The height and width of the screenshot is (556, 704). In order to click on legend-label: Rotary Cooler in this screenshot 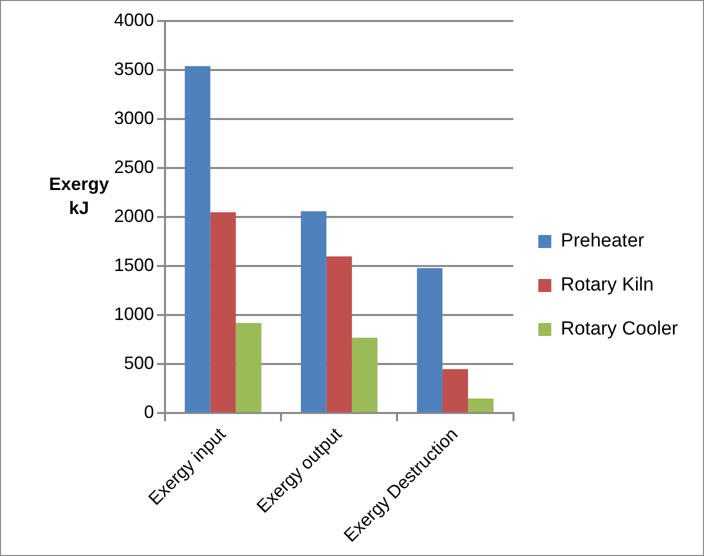, I will do `click(619, 329)`.